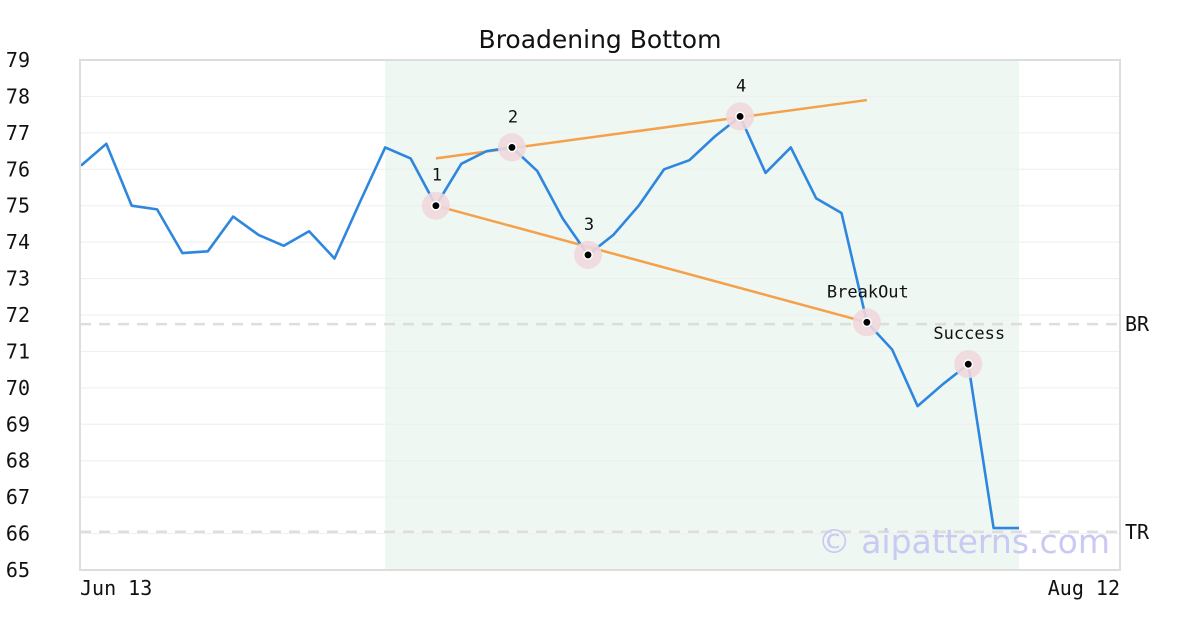 The height and width of the screenshot is (630, 1200). Describe the element at coordinates (1084, 588) in the screenshot. I see `x-tick-label-end: Aug 12` at that location.